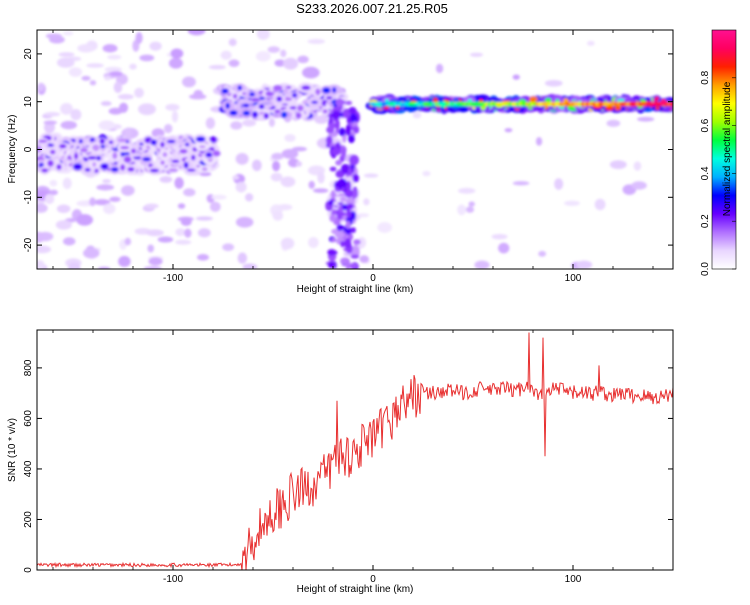 This screenshot has height=605, width=750. I want to click on spectrogram-x-tick-label: 0, so click(373, 278).